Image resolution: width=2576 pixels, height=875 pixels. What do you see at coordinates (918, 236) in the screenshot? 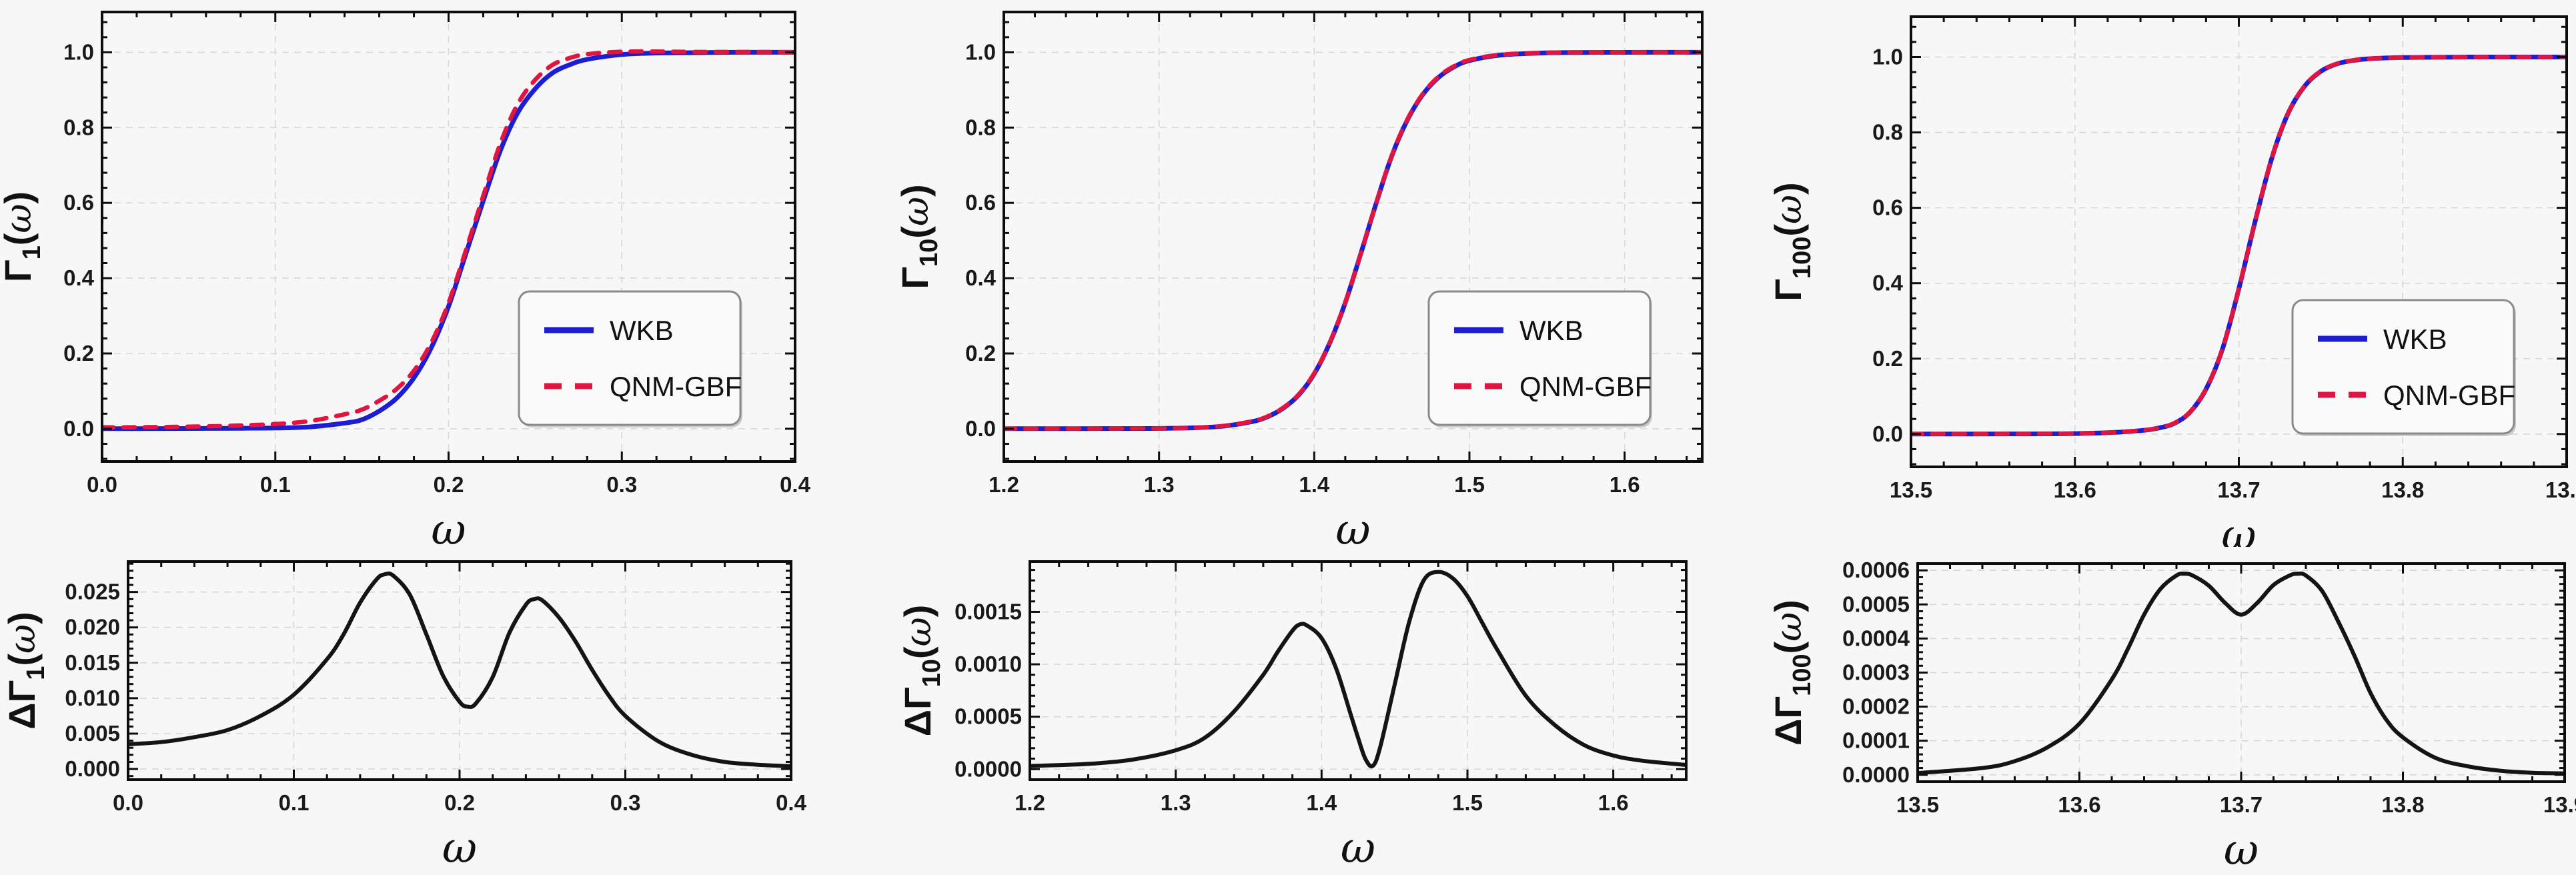
I see `y-axis-label: Γ10(ω)` at bounding box center [918, 236].